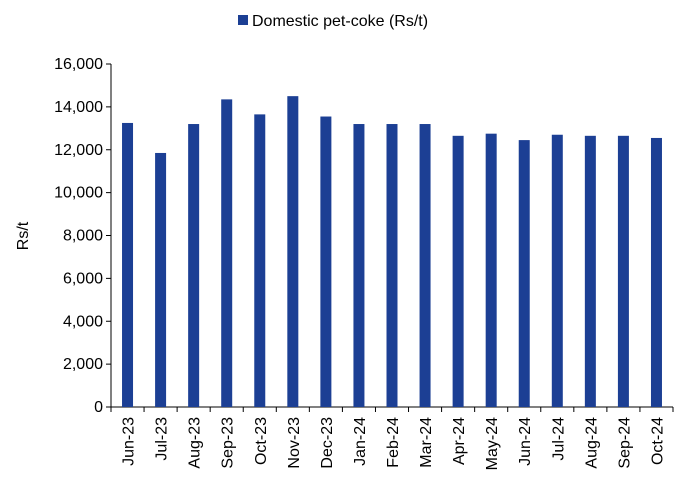  Describe the element at coordinates (162, 439) in the screenshot. I see `x-tick-label: Jul-23` at that location.